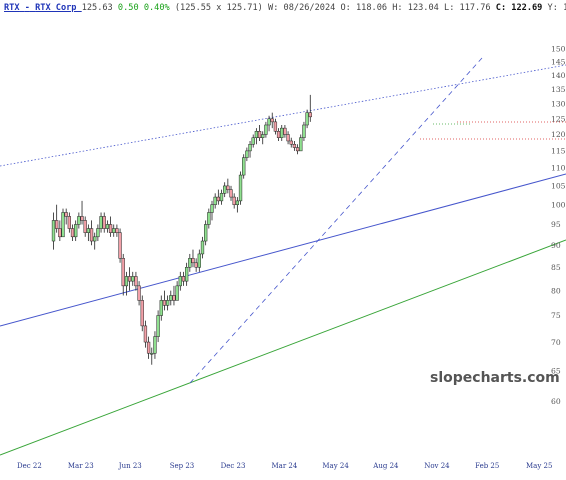  I want to click on x-tick-label: Nov 24, so click(437, 466).